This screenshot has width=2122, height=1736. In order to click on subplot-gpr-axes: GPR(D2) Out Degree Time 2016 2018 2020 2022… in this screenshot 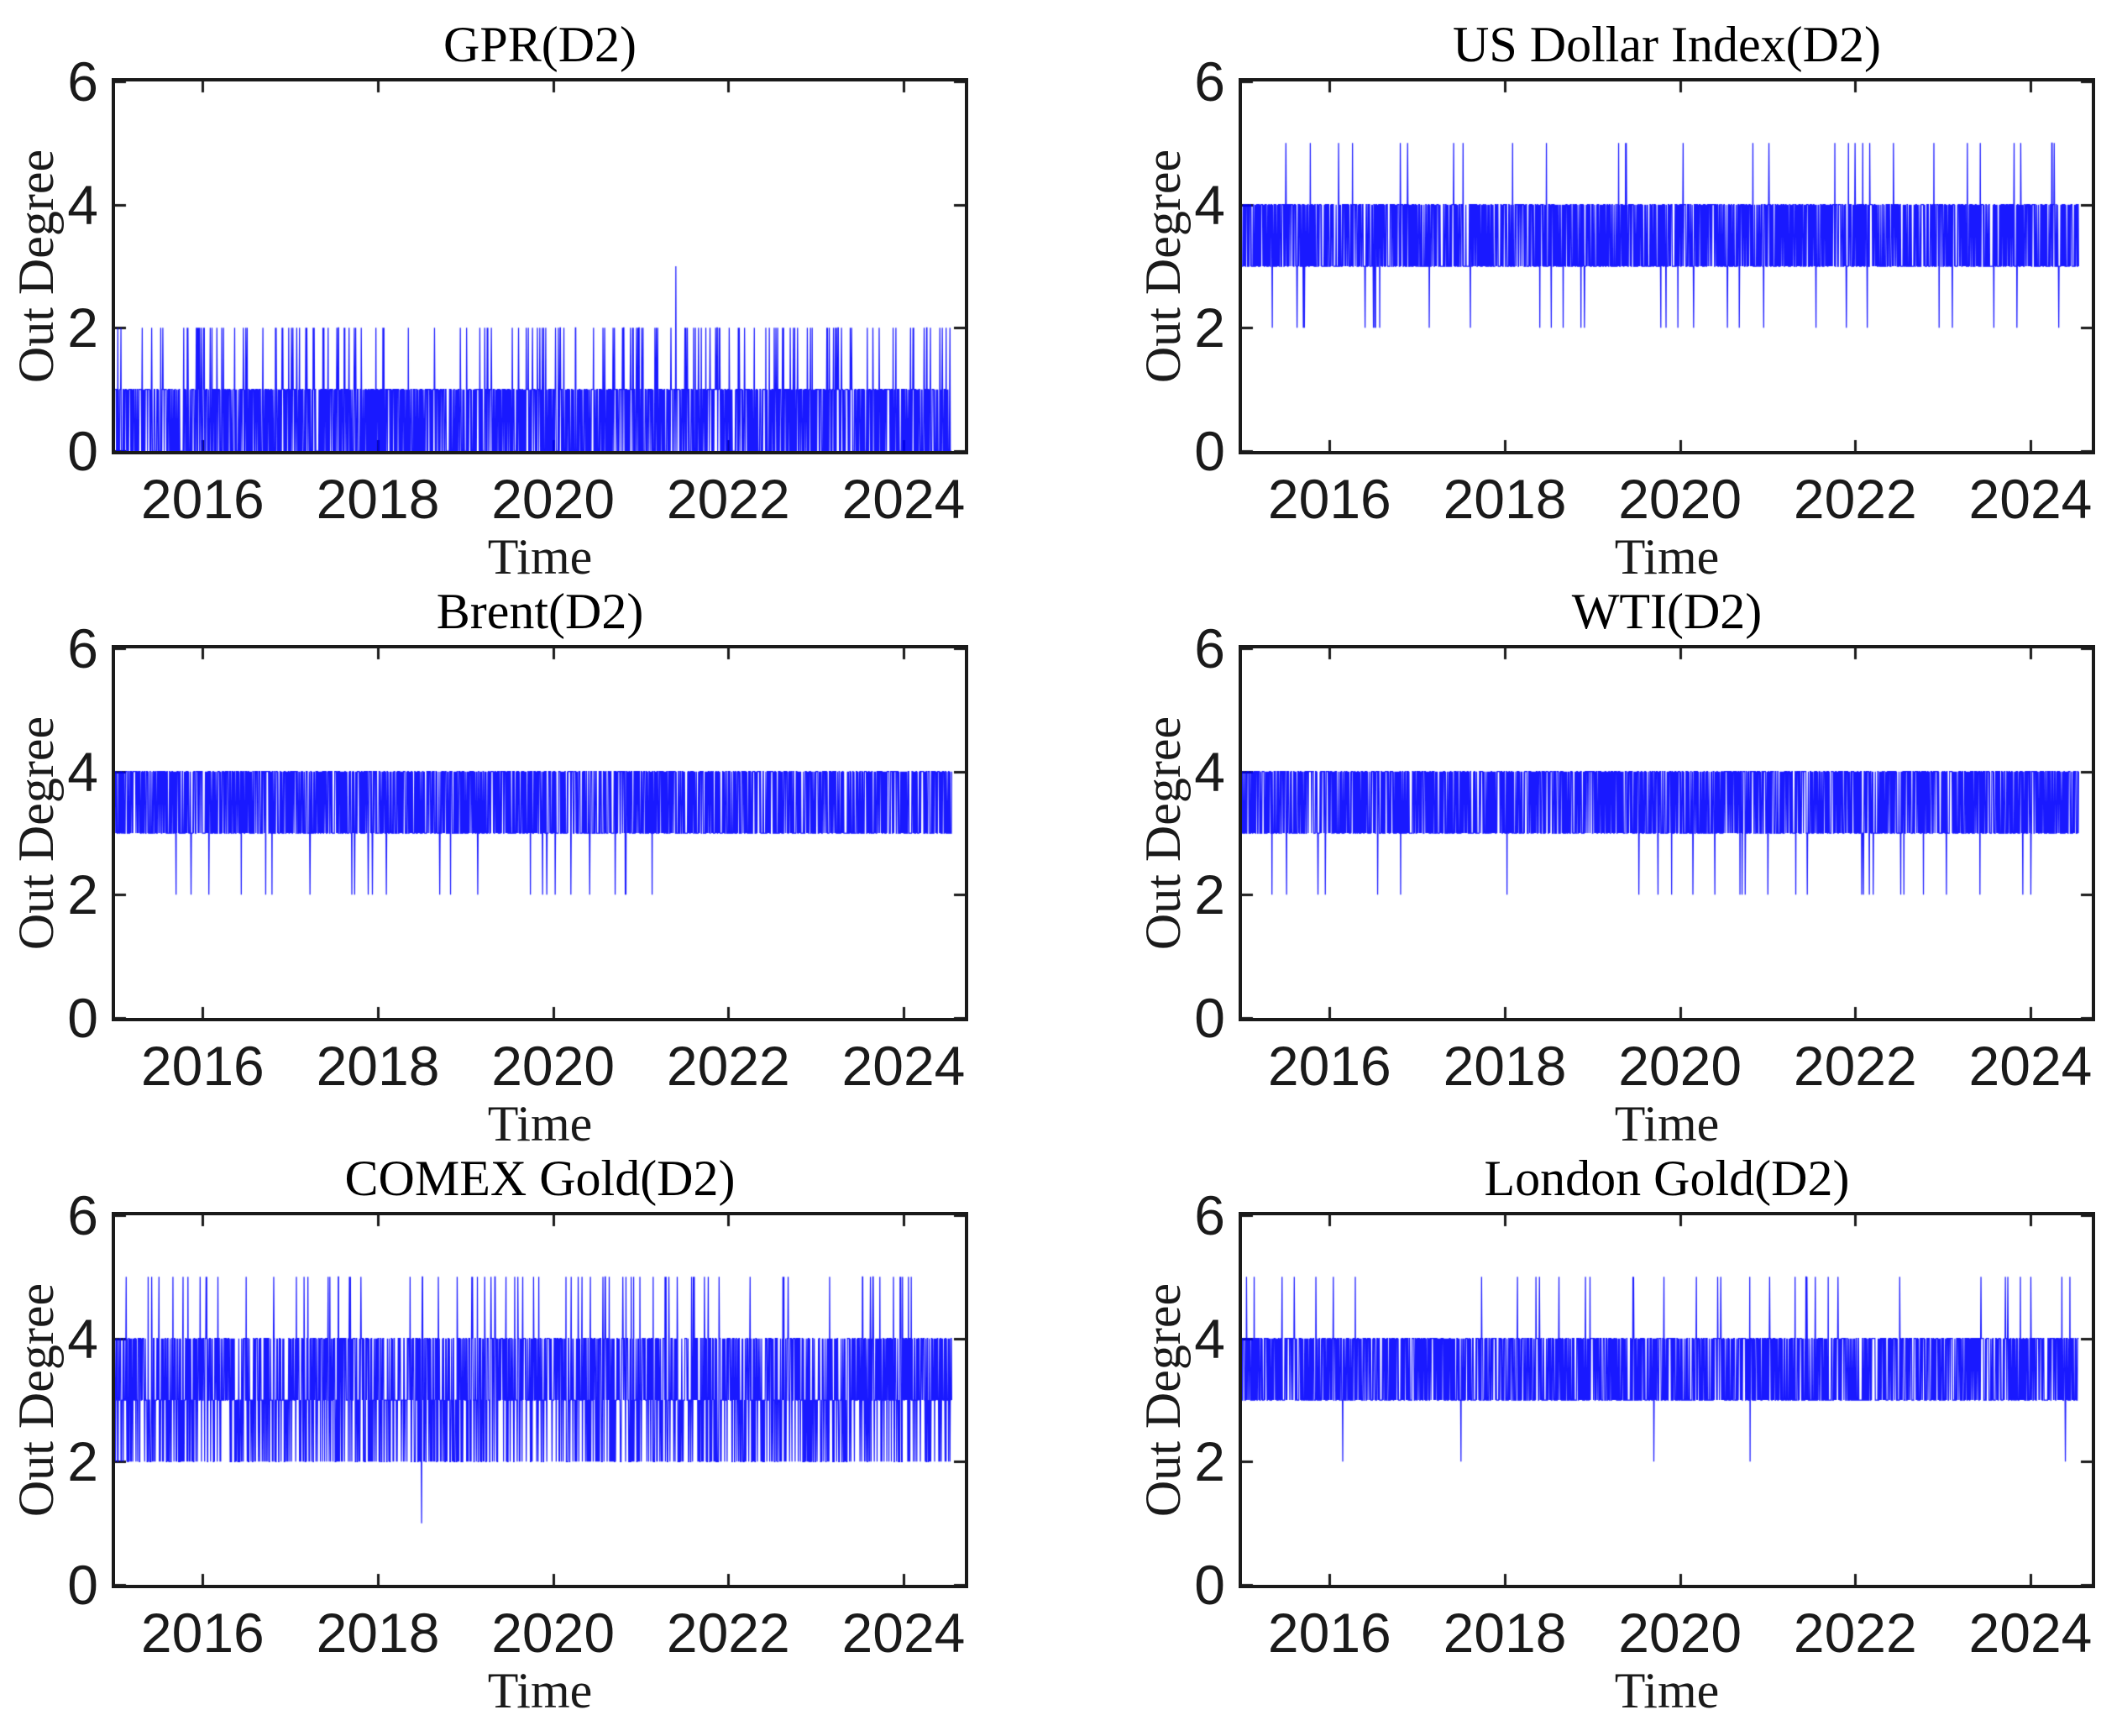, I will do `click(488, 300)`.